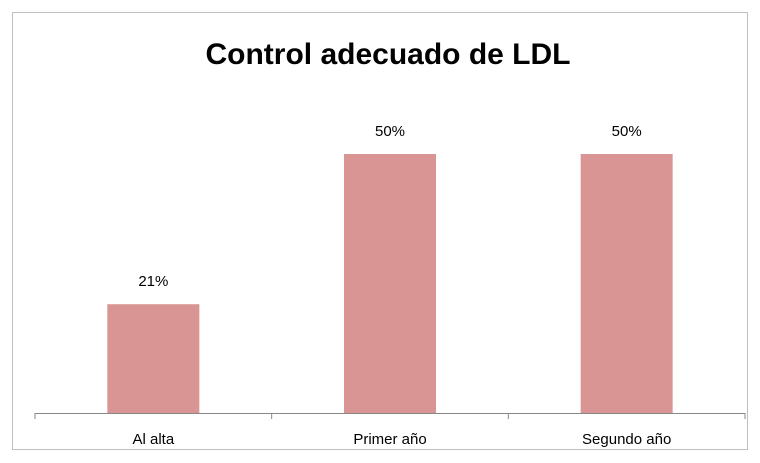 The image size is (760, 463). What do you see at coordinates (153, 281) in the screenshot?
I see `value-label: 21%` at bounding box center [153, 281].